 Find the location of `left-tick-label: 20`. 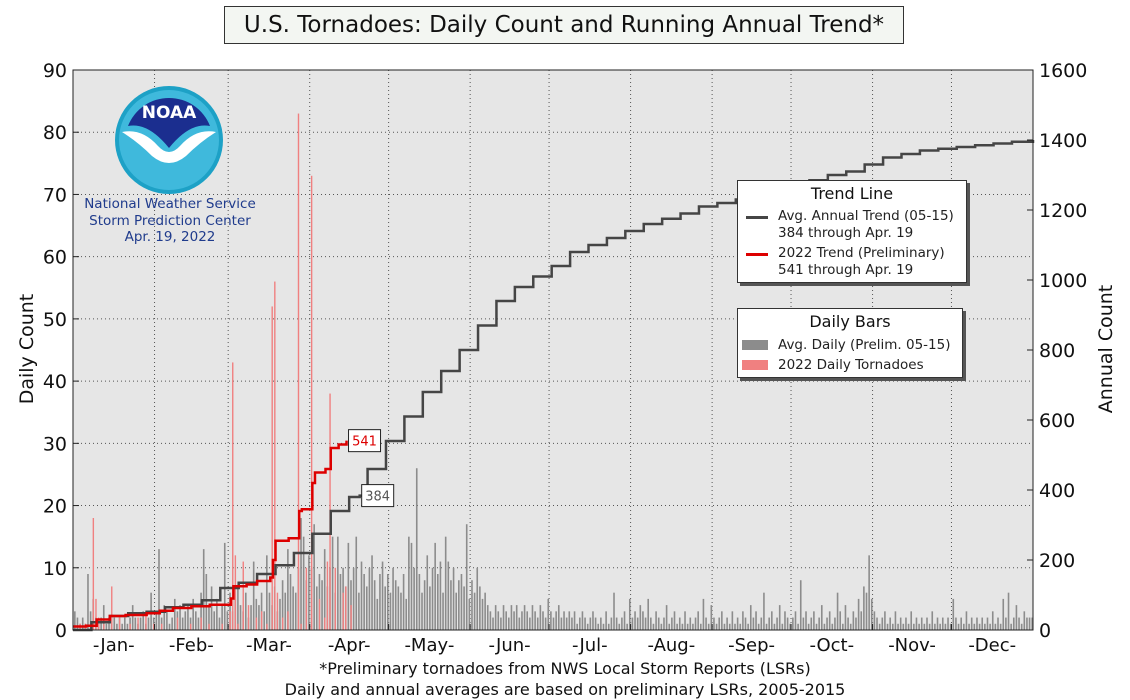

left-tick-label: 20 is located at coordinates (55, 507).